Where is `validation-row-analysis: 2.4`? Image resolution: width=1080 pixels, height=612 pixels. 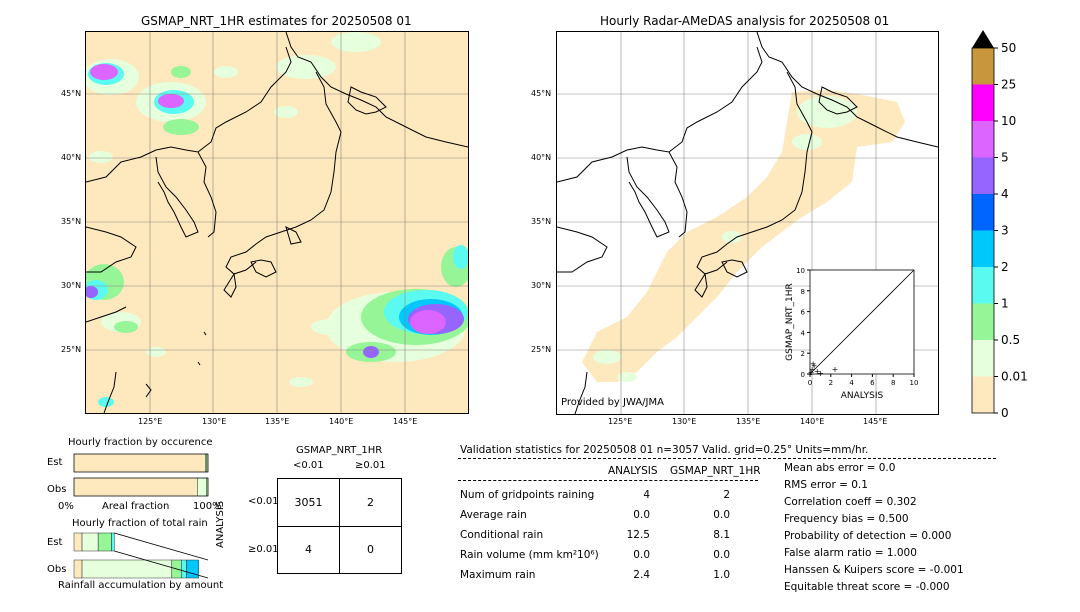
validation-row-analysis: 2.4 is located at coordinates (641, 575).